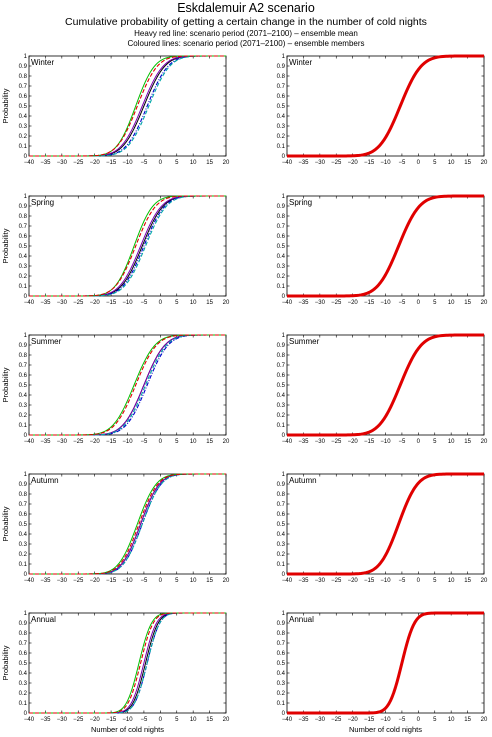 This screenshot has height=737, width=492. I want to click on figure-title: Eskdalemuir A2 scenario, so click(246, 8).